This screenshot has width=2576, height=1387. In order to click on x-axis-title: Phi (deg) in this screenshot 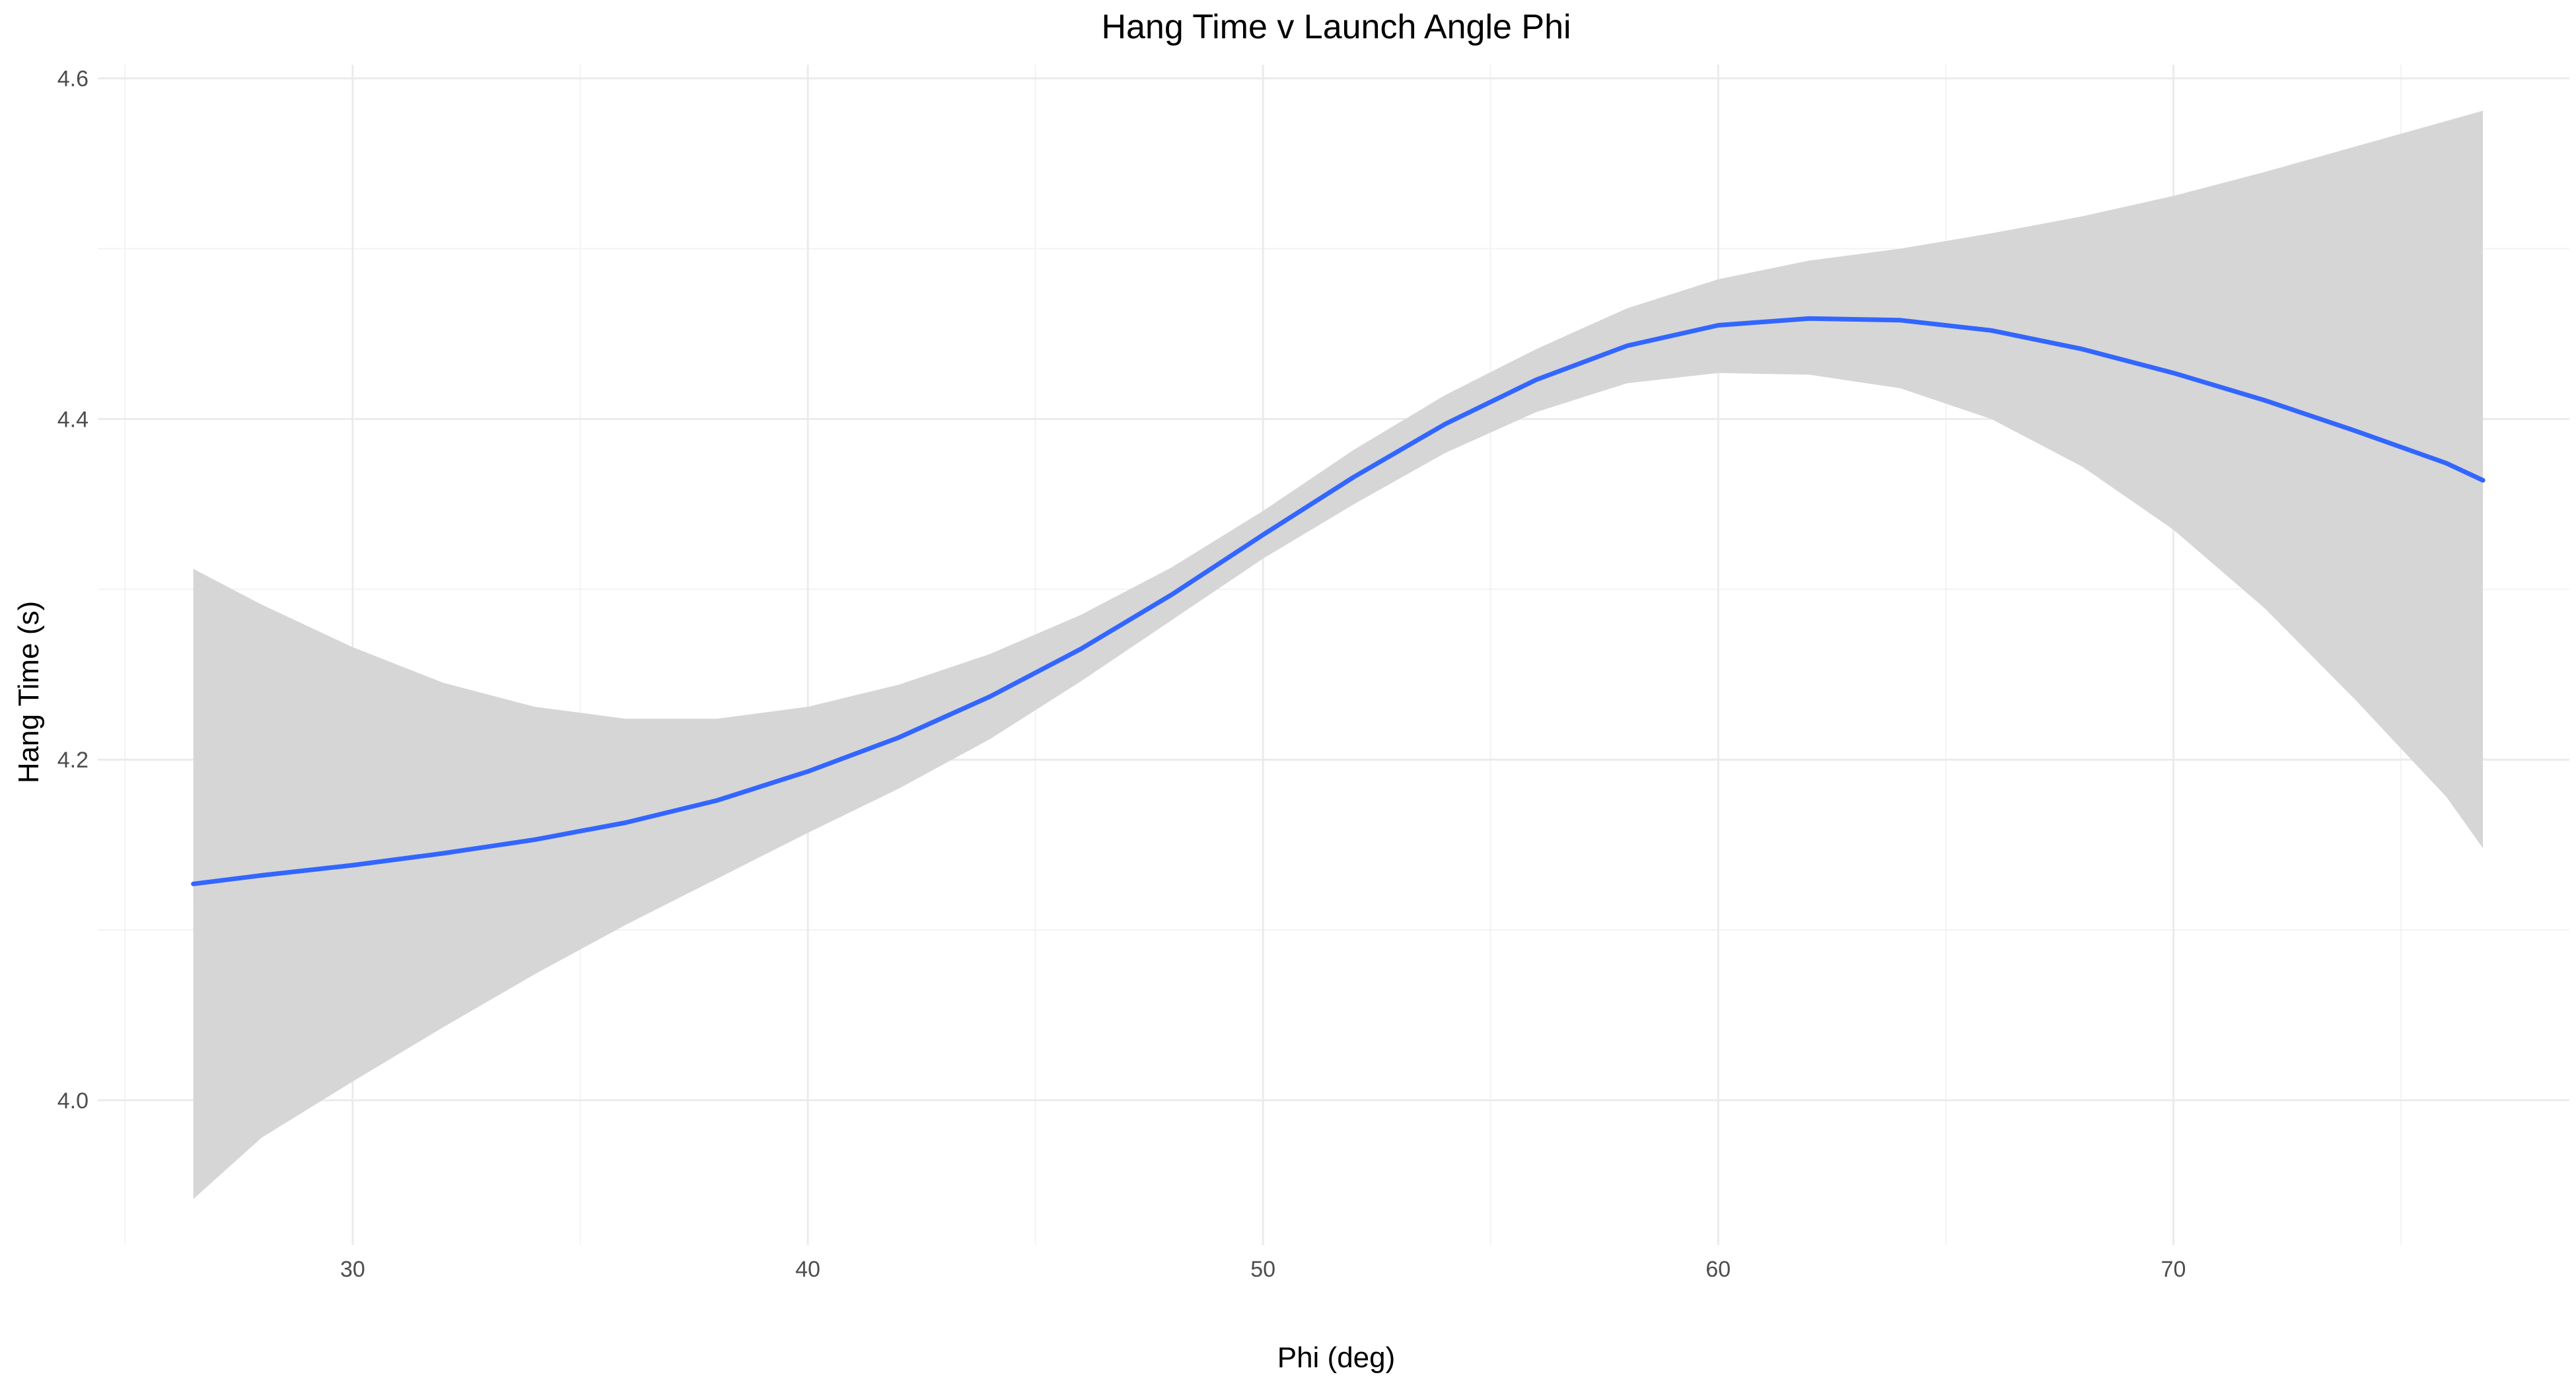, I will do `click(1336, 1357)`.